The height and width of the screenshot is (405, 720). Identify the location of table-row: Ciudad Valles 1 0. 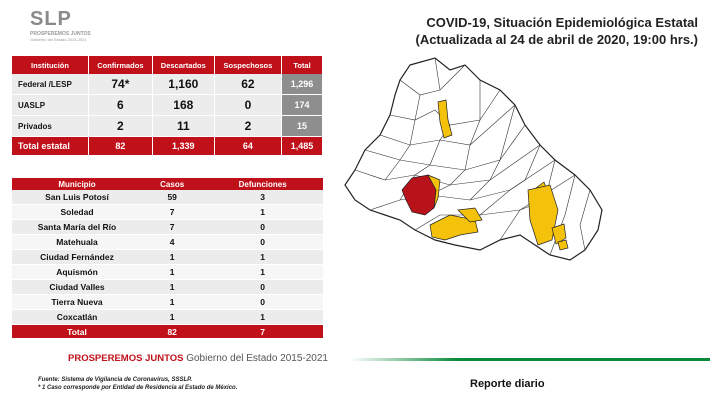
(167, 287).